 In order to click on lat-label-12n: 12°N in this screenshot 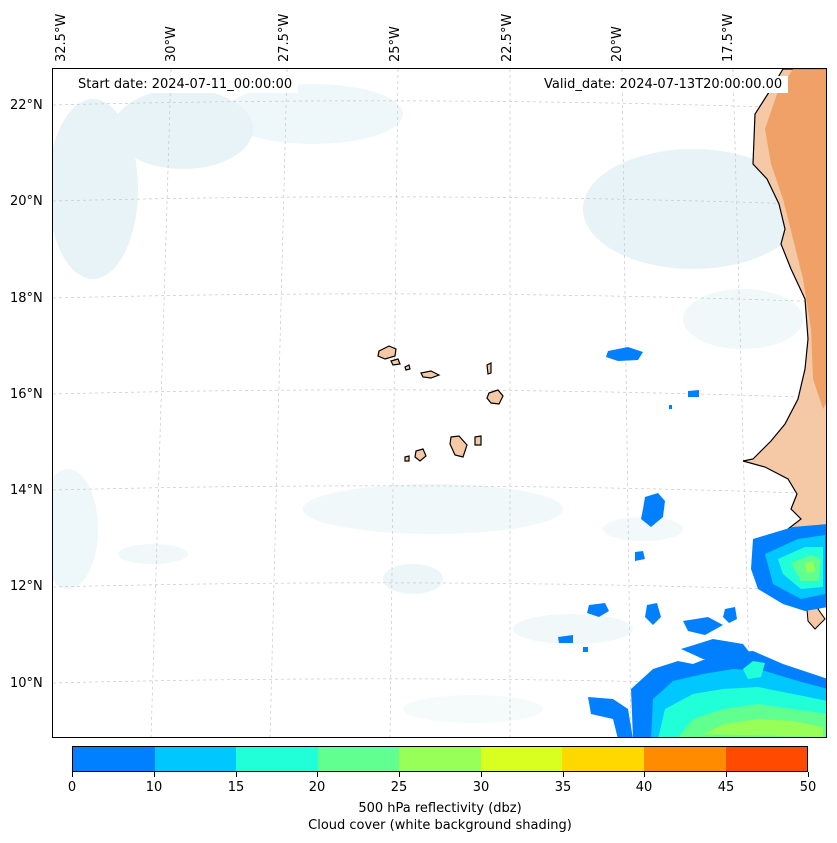, I will do `click(26, 586)`.